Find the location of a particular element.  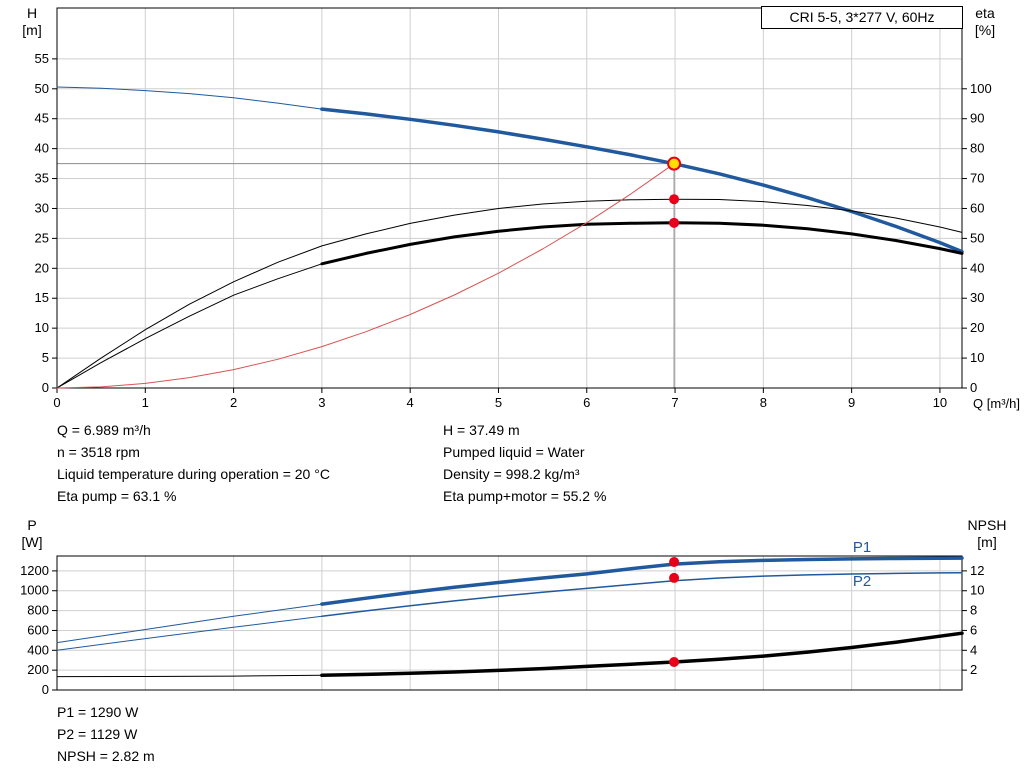

x-tick-label: 0 is located at coordinates (56, 402).